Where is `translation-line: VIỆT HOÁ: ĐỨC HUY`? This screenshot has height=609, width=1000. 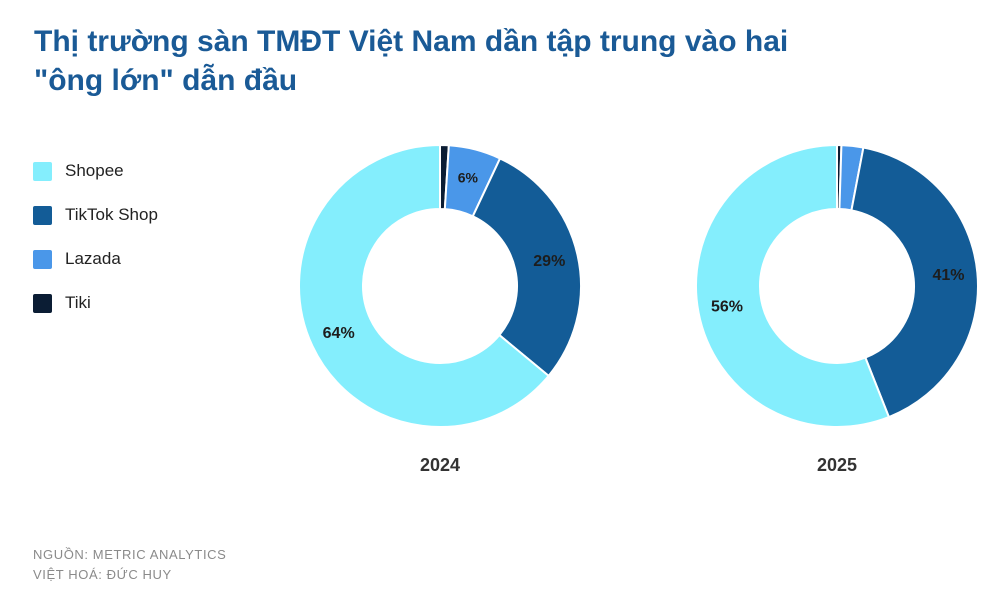
translation-line: VIỆT HOÁ: ĐỨC HUY is located at coordinates (102, 574).